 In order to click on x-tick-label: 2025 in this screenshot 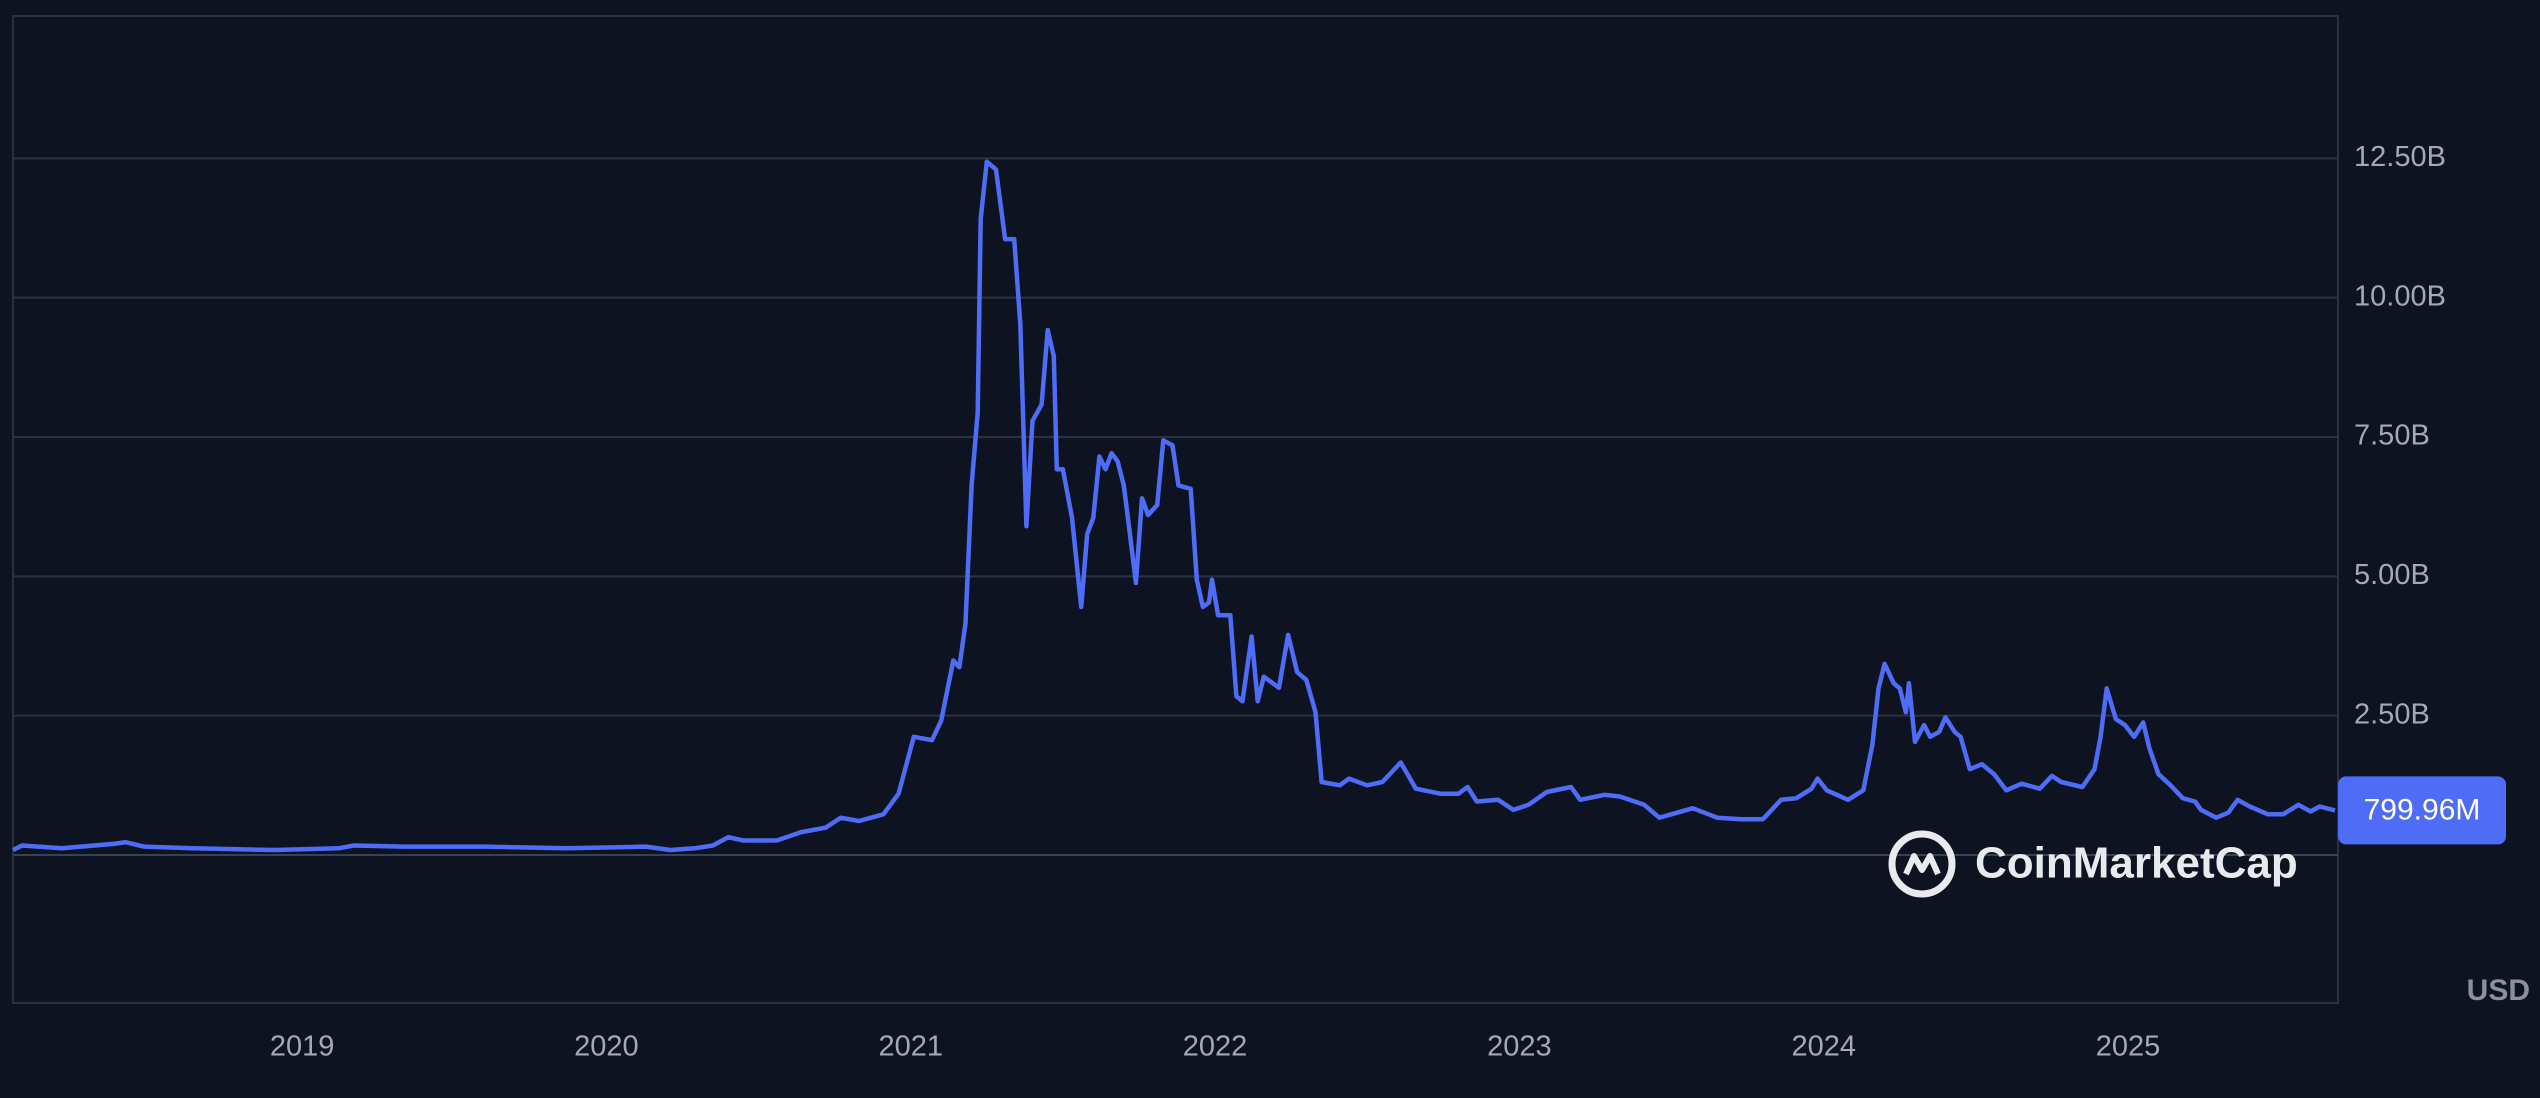, I will do `click(2128, 1047)`.